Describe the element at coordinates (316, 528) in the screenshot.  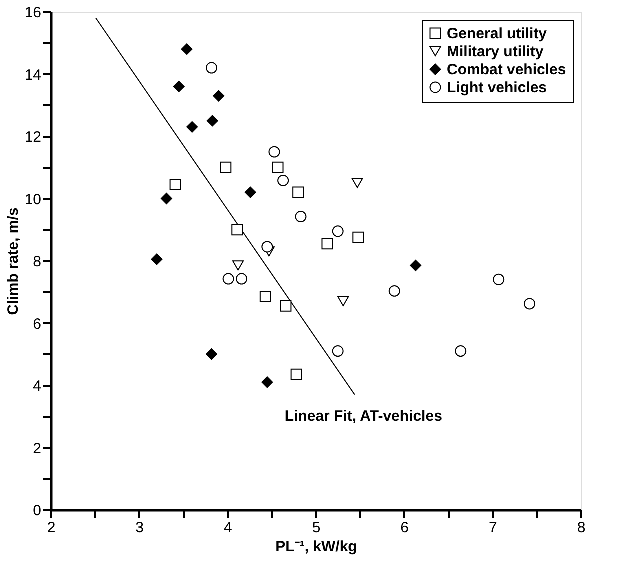
I see `x-tick-label: 5` at that location.